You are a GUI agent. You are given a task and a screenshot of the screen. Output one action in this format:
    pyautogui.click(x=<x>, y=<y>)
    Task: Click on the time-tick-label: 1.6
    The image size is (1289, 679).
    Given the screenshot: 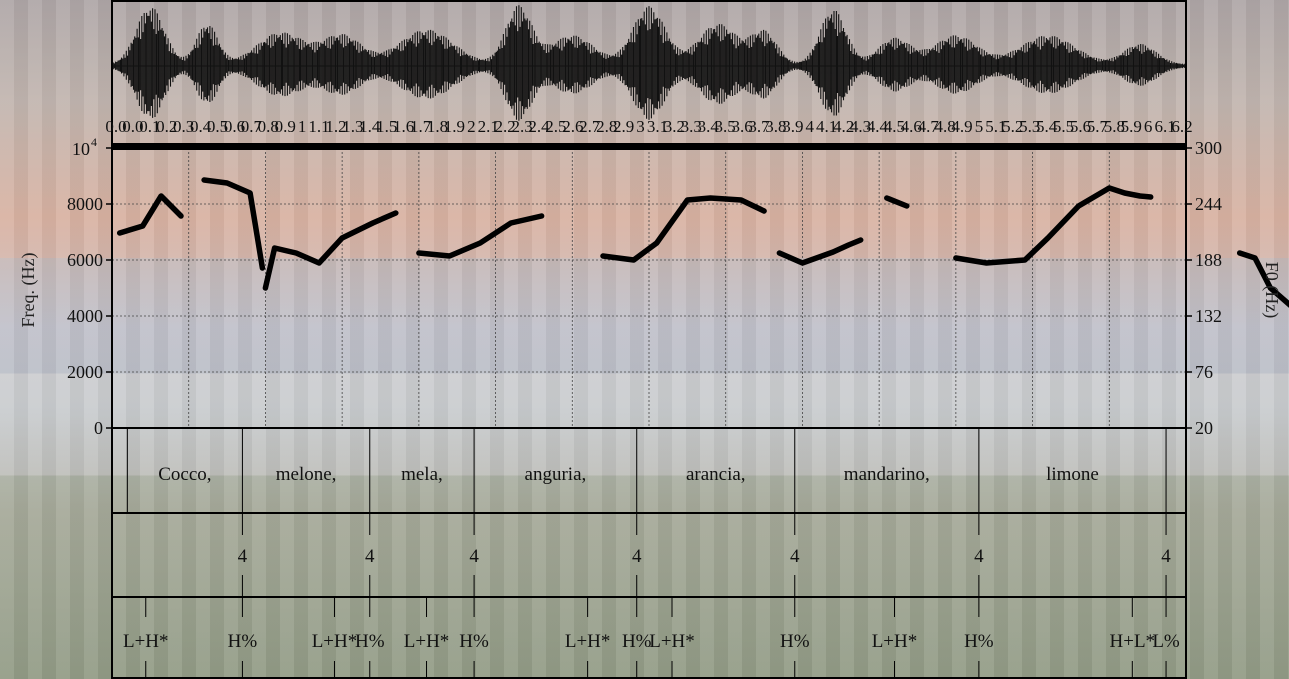 What is the action you would take?
    pyautogui.click(x=403, y=126)
    